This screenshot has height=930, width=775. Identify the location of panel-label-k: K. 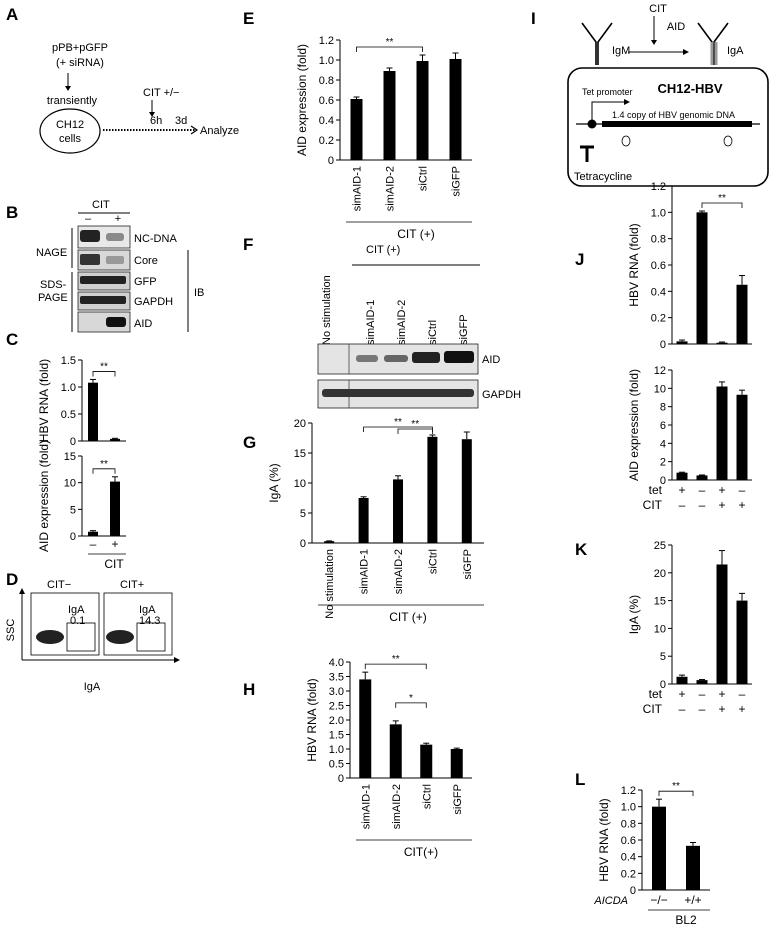
(581, 549).